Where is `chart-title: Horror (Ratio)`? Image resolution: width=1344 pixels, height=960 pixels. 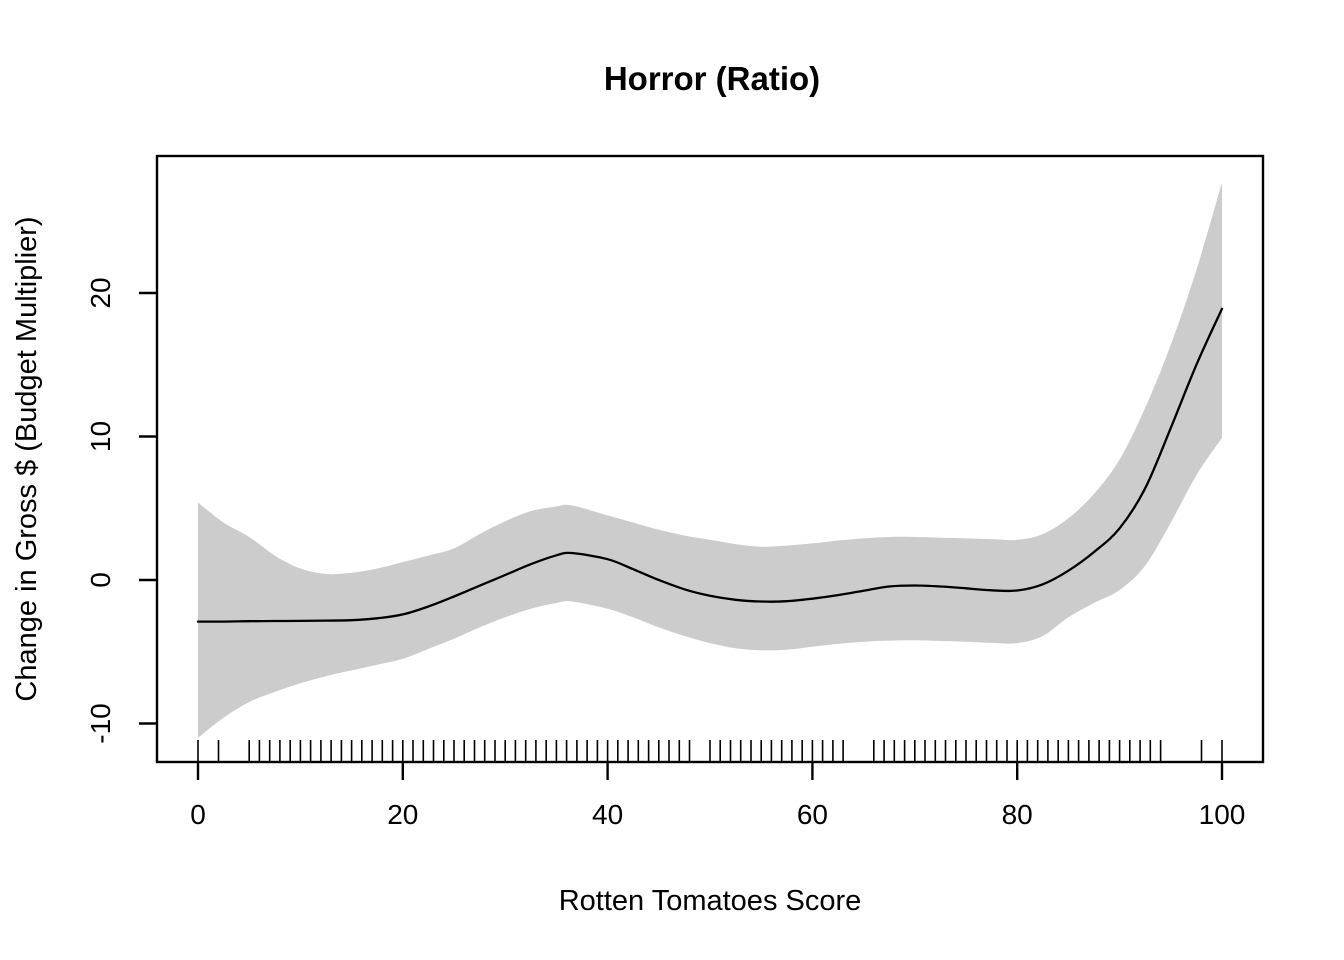 chart-title: Horror (Ratio) is located at coordinates (712, 78).